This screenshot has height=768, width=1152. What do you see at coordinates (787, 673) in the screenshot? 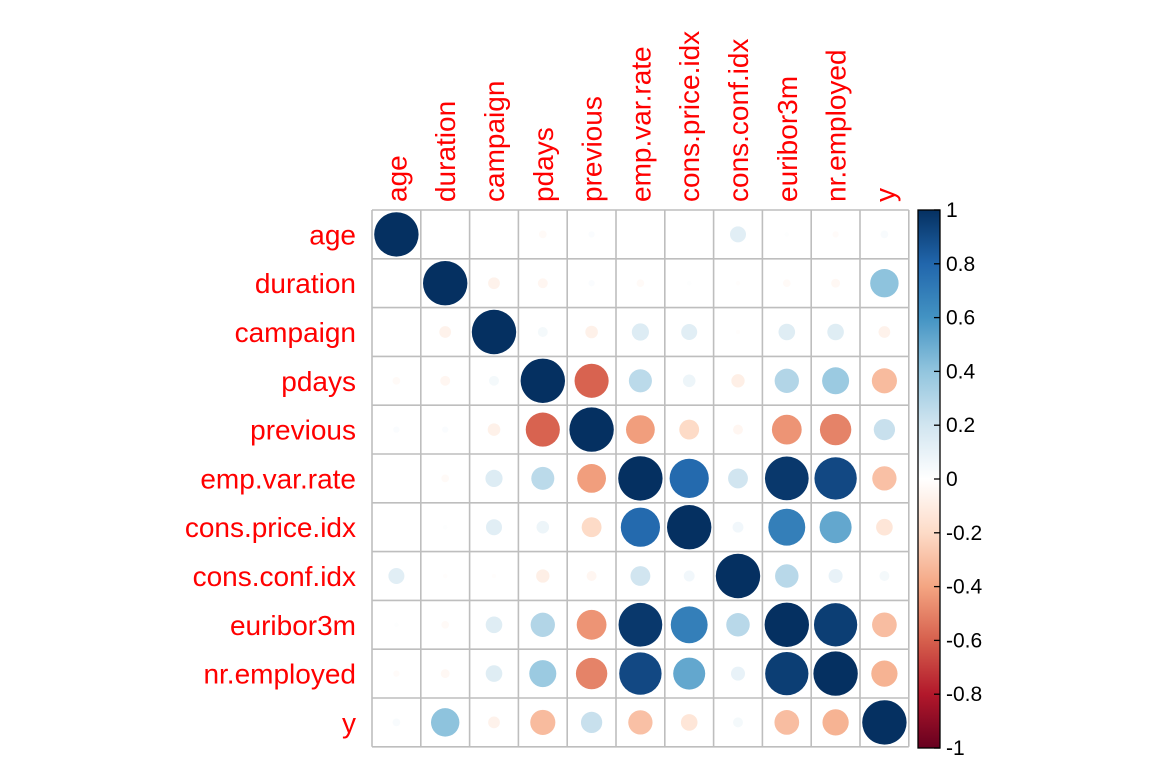
I see `corr-circle-nr.employed-euribor3m` at bounding box center [787, 673].